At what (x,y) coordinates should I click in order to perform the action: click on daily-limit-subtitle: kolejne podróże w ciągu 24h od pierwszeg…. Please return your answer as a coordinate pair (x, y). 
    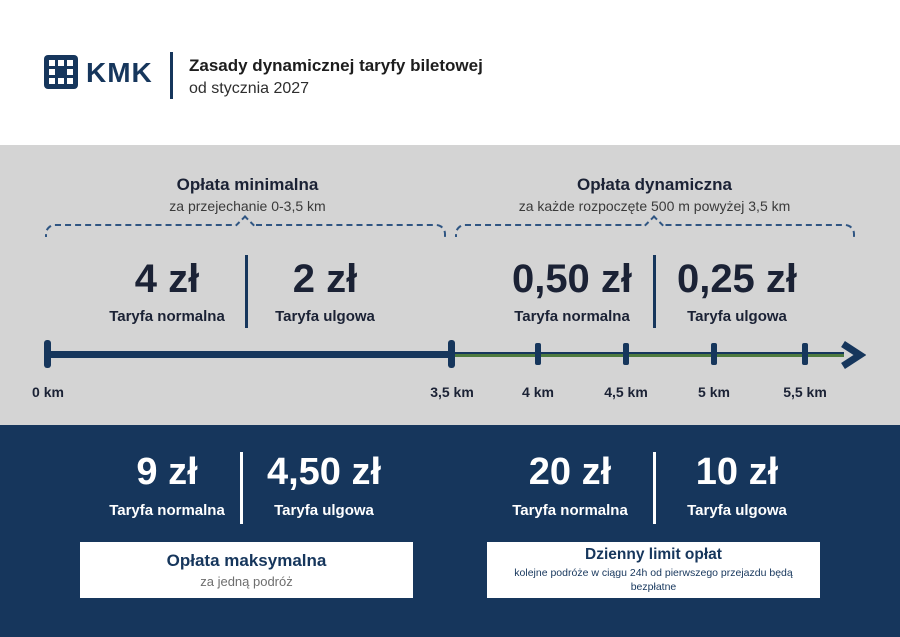
    Looking at the image, I should click on (653, 580).